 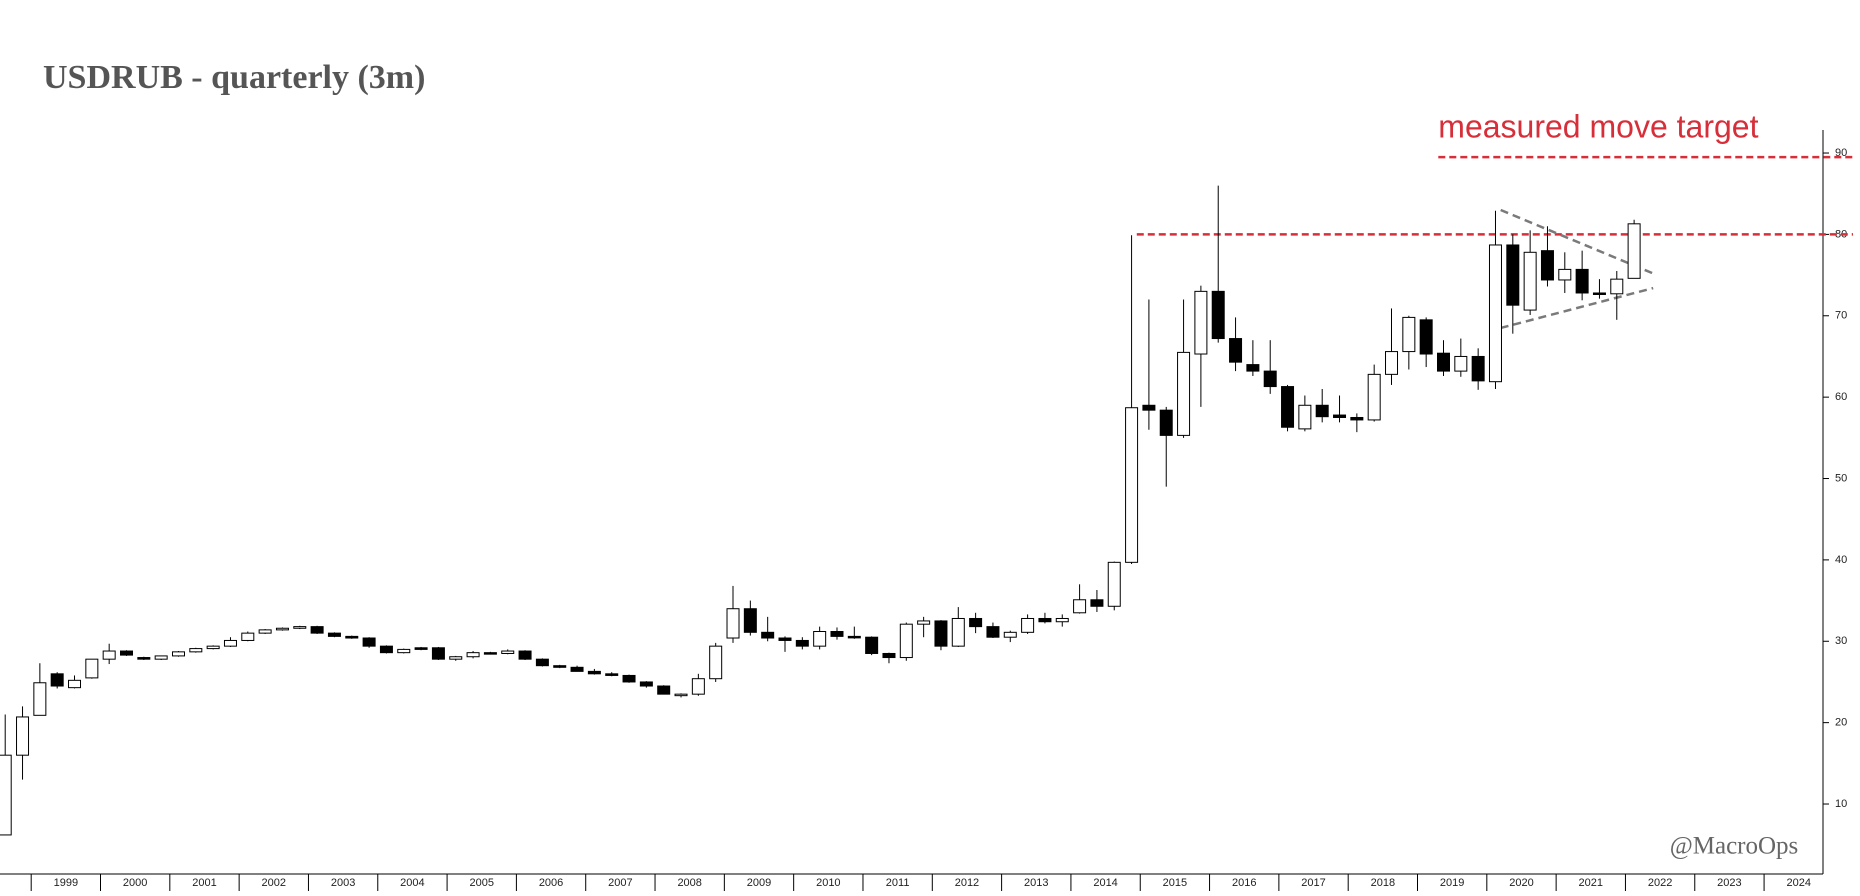 I want to click on x-tick-label: 2008, so click(x=689, y=883).